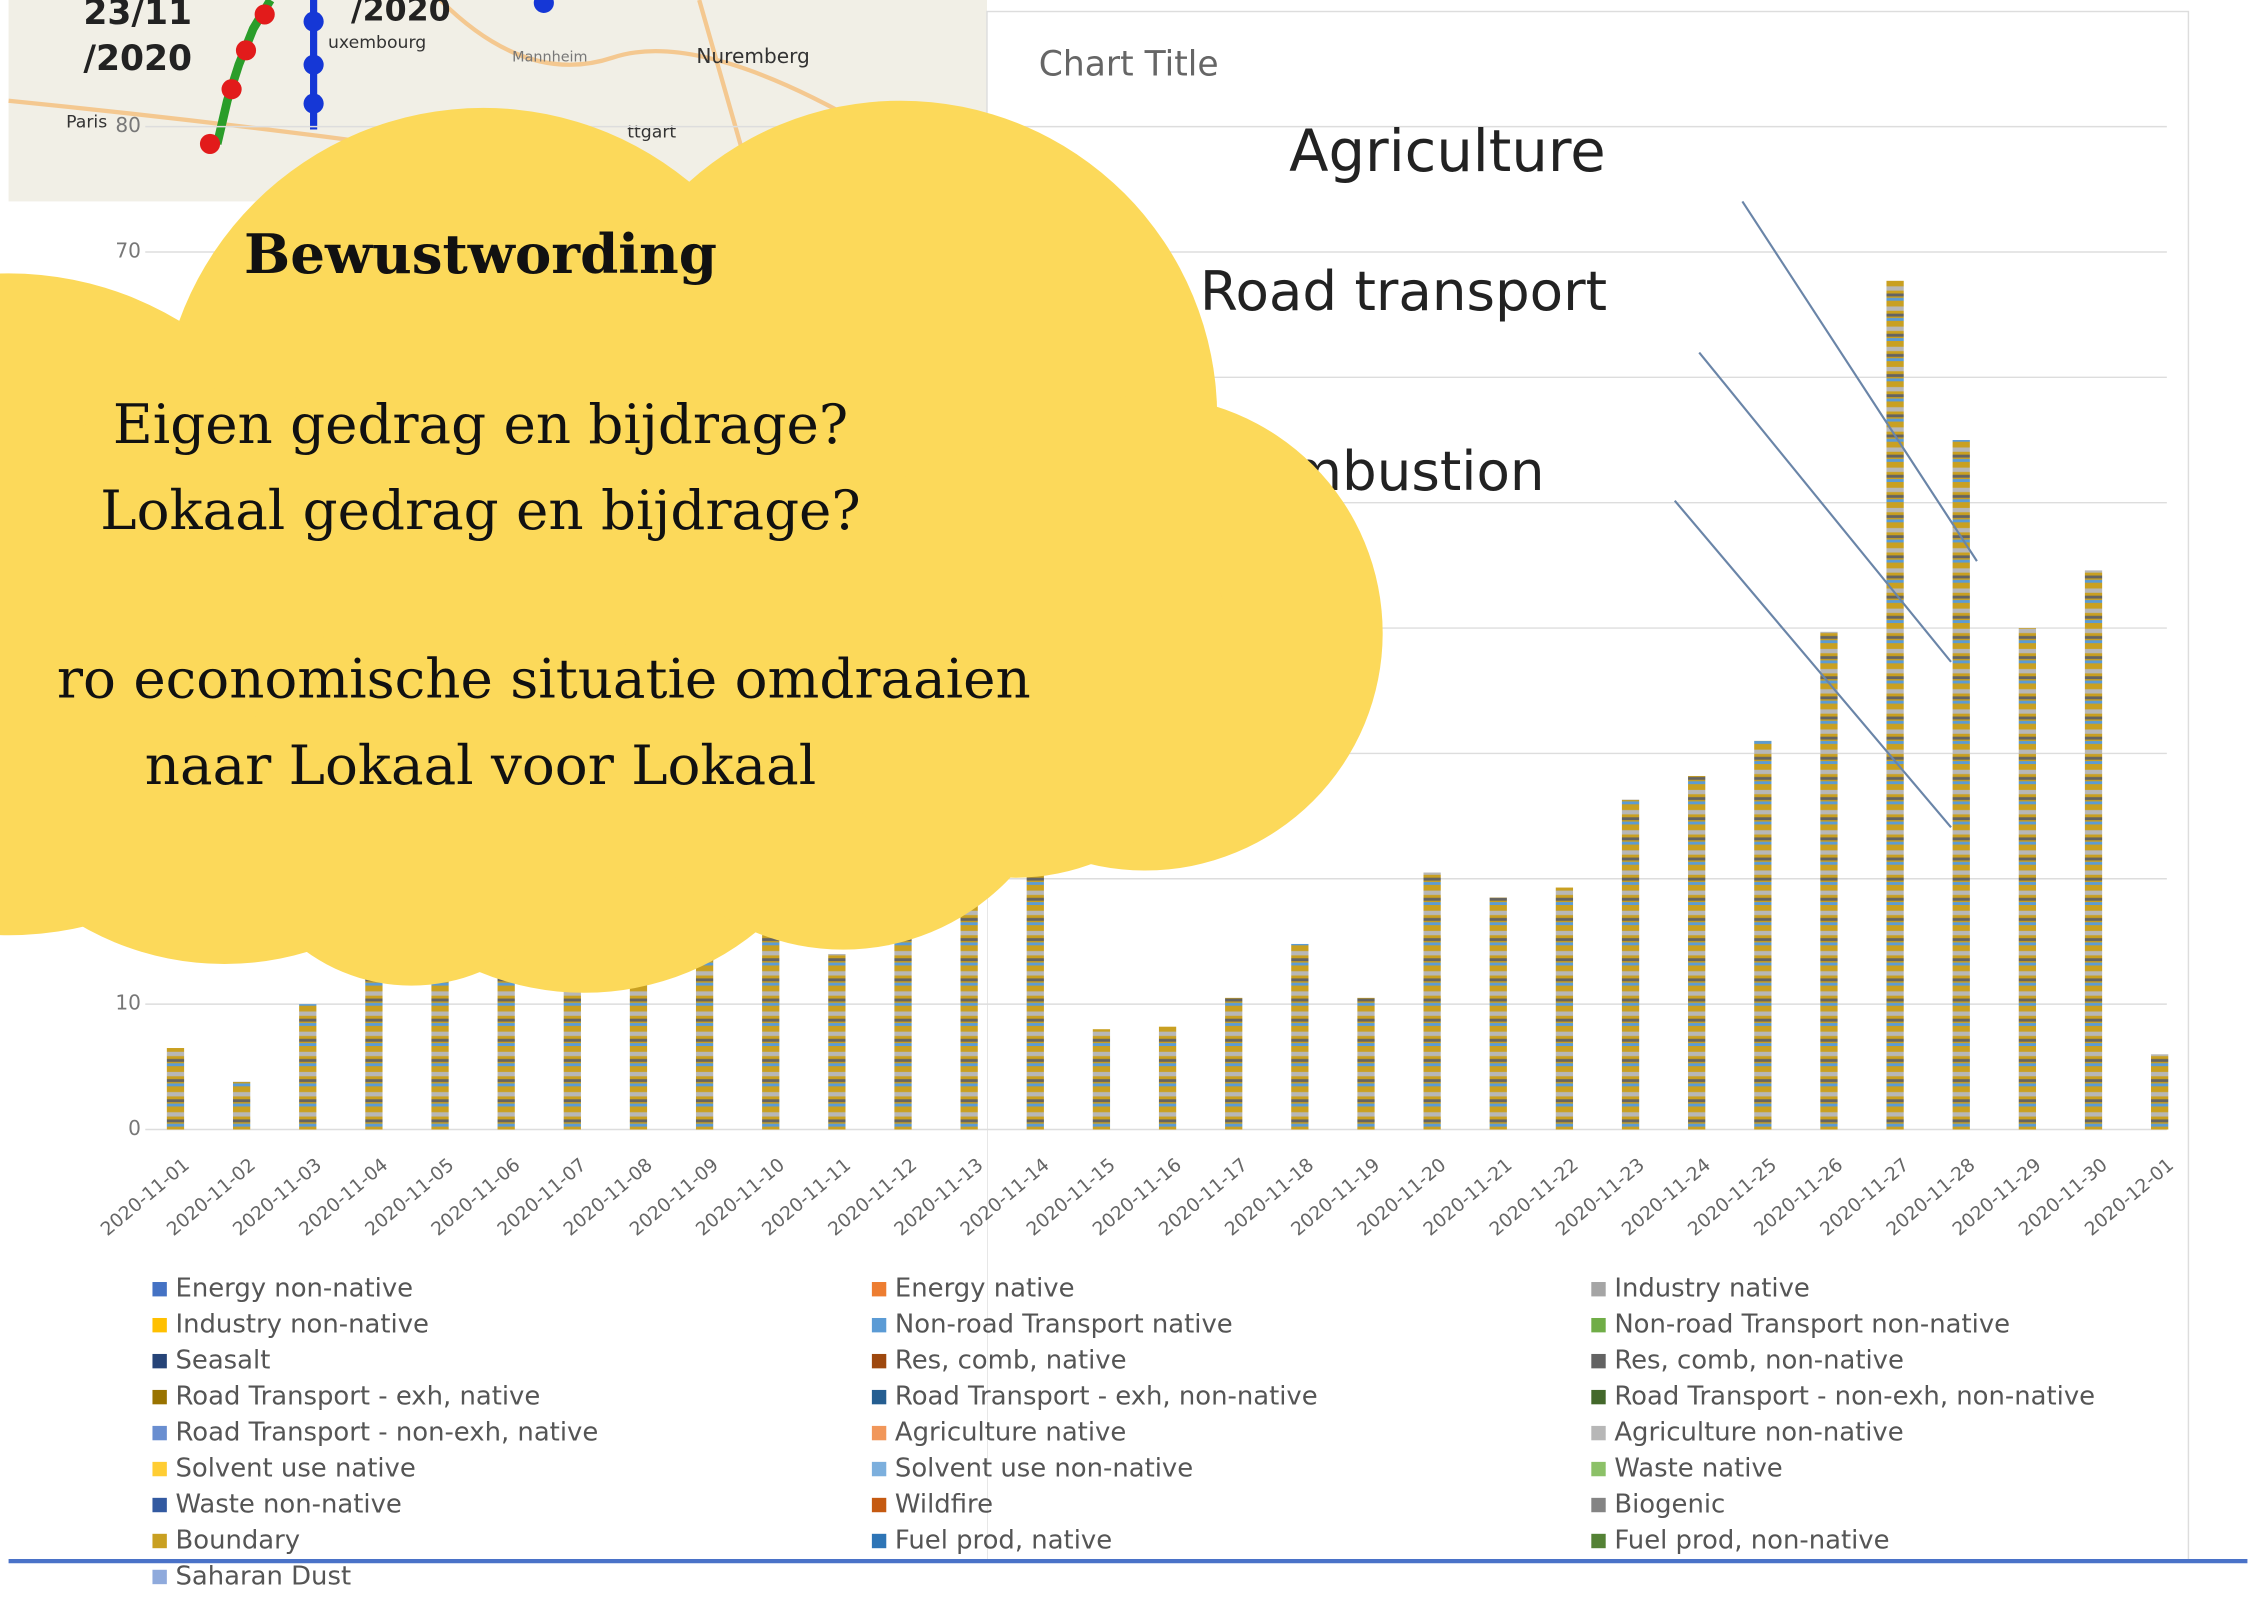  Describe the element at coordinates (86, 122) in the screenshot. I see `map-label: Paris` at that location.